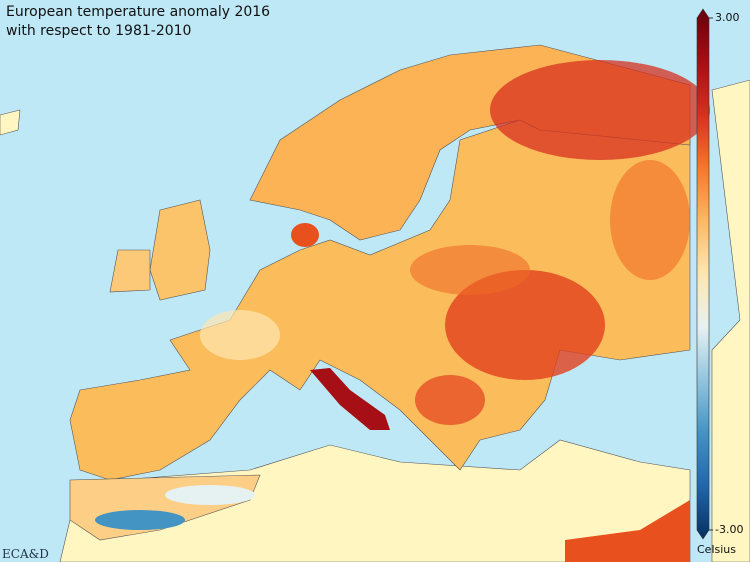  Describe the element at coordinates (240, 335) in the screenshot. I see `mild-patch` at that location.